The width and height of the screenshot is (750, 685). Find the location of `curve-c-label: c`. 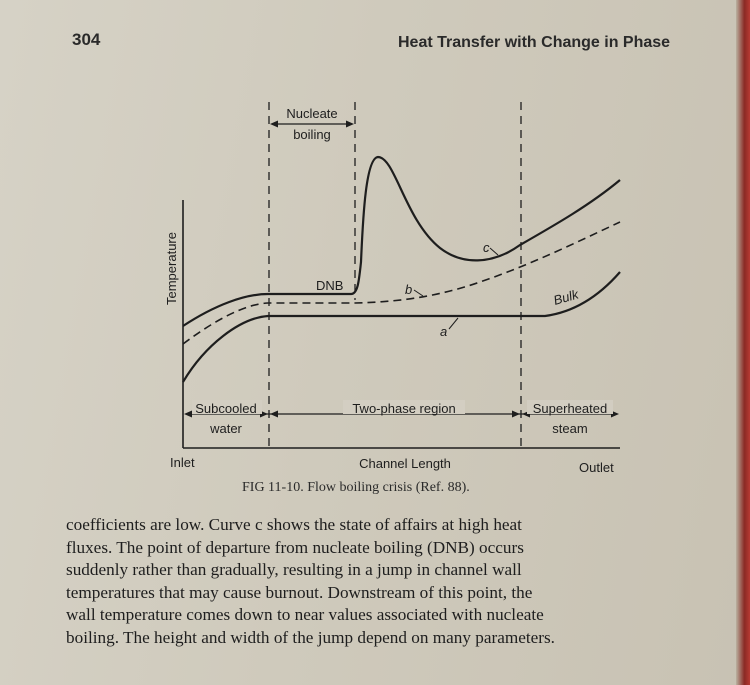

curve-c-label: c is located at coordinates (486, 247).